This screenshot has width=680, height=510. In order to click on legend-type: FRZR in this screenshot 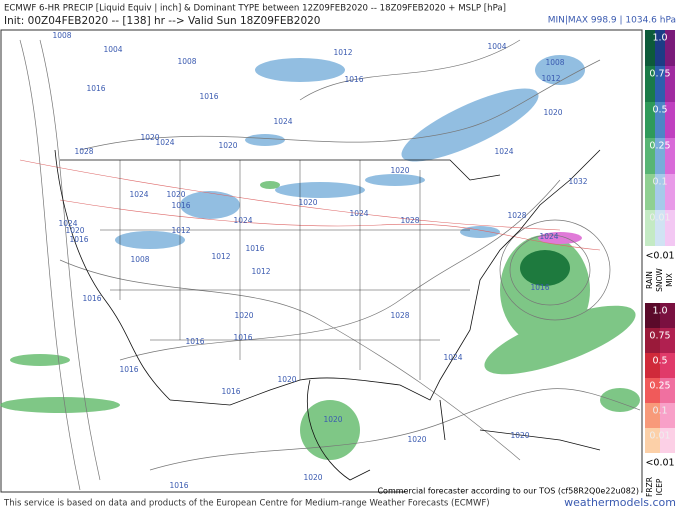, I will do `click(649, 487)`.